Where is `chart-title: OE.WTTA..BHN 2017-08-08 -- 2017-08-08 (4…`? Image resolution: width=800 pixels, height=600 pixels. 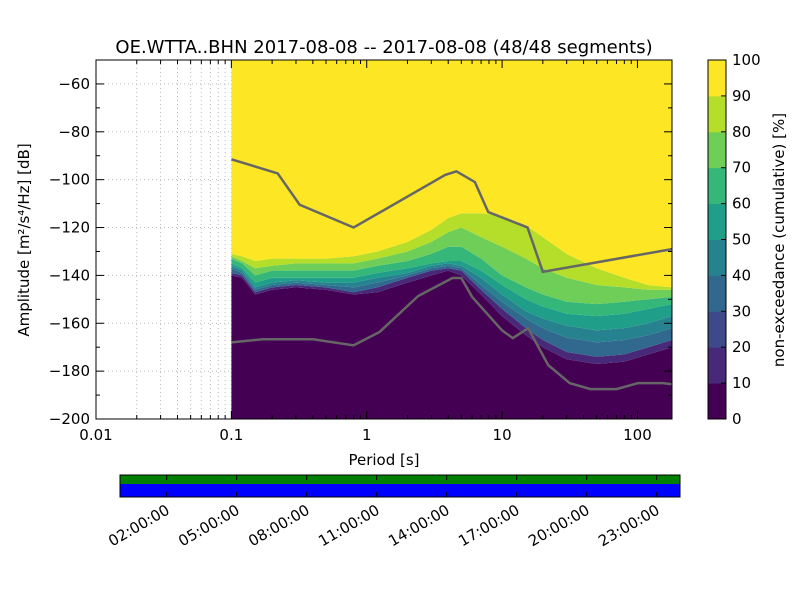
chart-title: OE.WTTA..BHN 2017-08-08 -- 2017-08-08 (4… is located at coordinates (383, 47).